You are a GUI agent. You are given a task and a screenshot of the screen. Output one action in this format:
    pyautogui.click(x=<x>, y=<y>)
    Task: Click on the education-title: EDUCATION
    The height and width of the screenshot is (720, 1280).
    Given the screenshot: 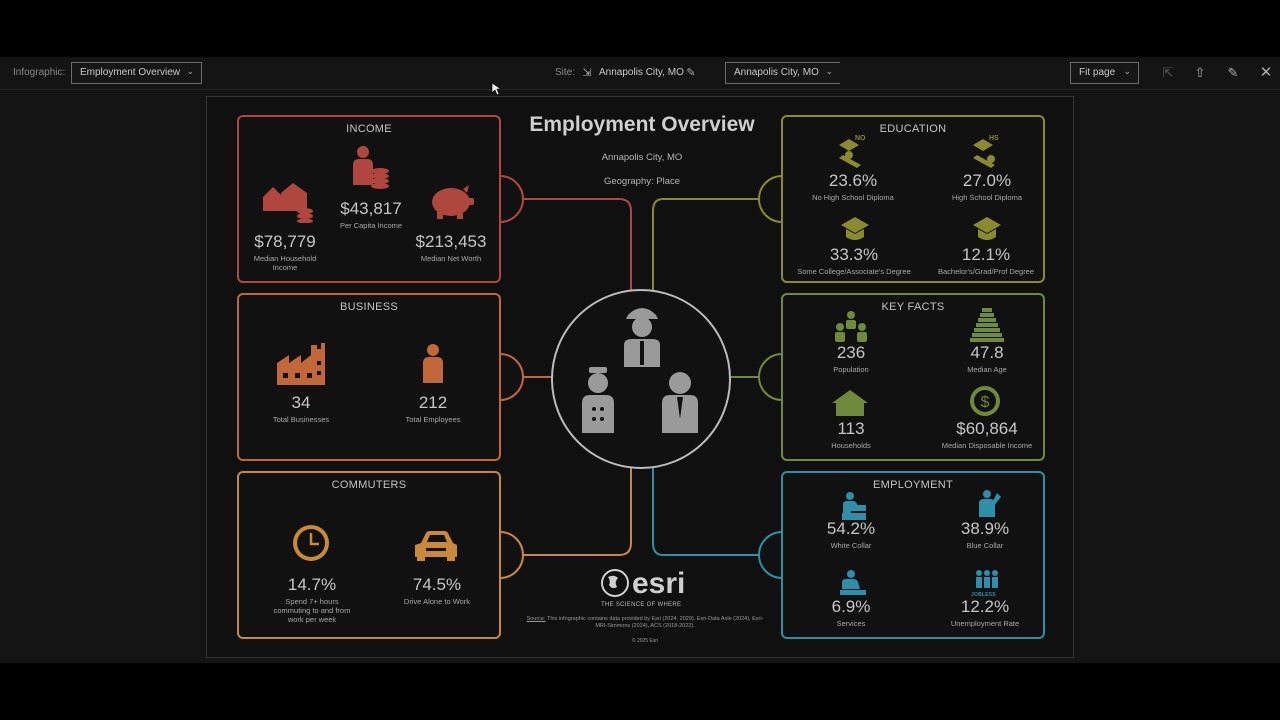 What is the action you would take?
    pyautogui.click(x=913, y=129)
    